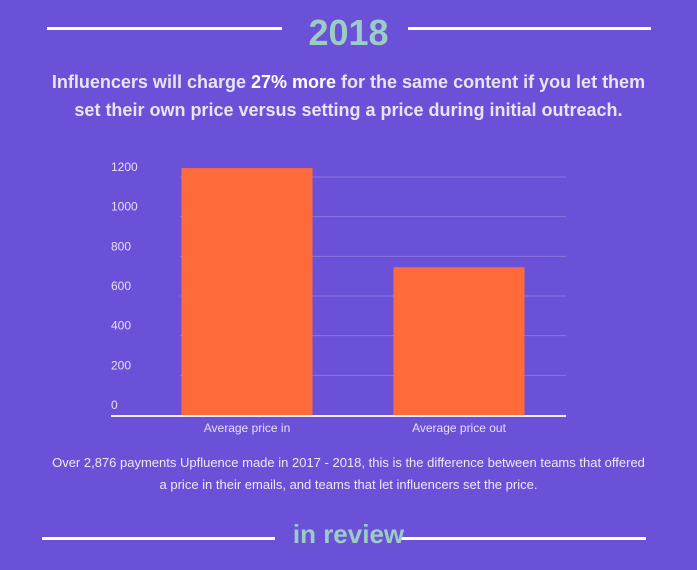 The image size is (697, 570). What do you see at coordinates (164, 28) in the screenshot?
I see `header-rule-left` at bounding box center [164, 28].